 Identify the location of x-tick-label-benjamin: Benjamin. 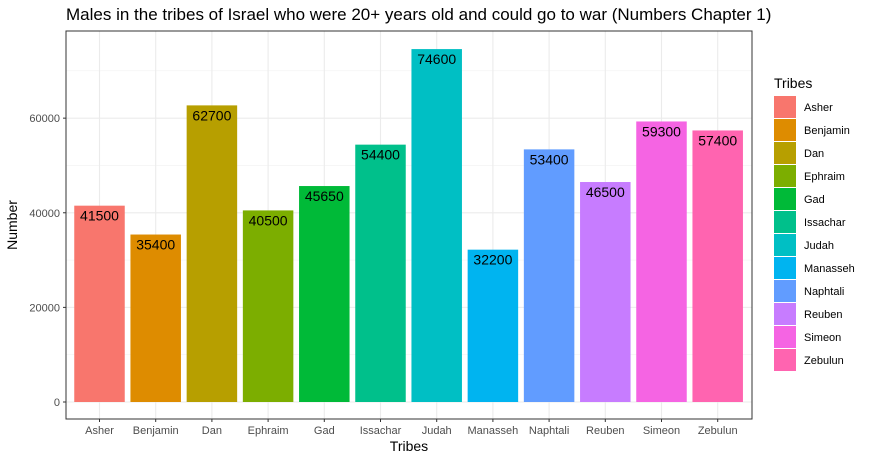
(156, 431).